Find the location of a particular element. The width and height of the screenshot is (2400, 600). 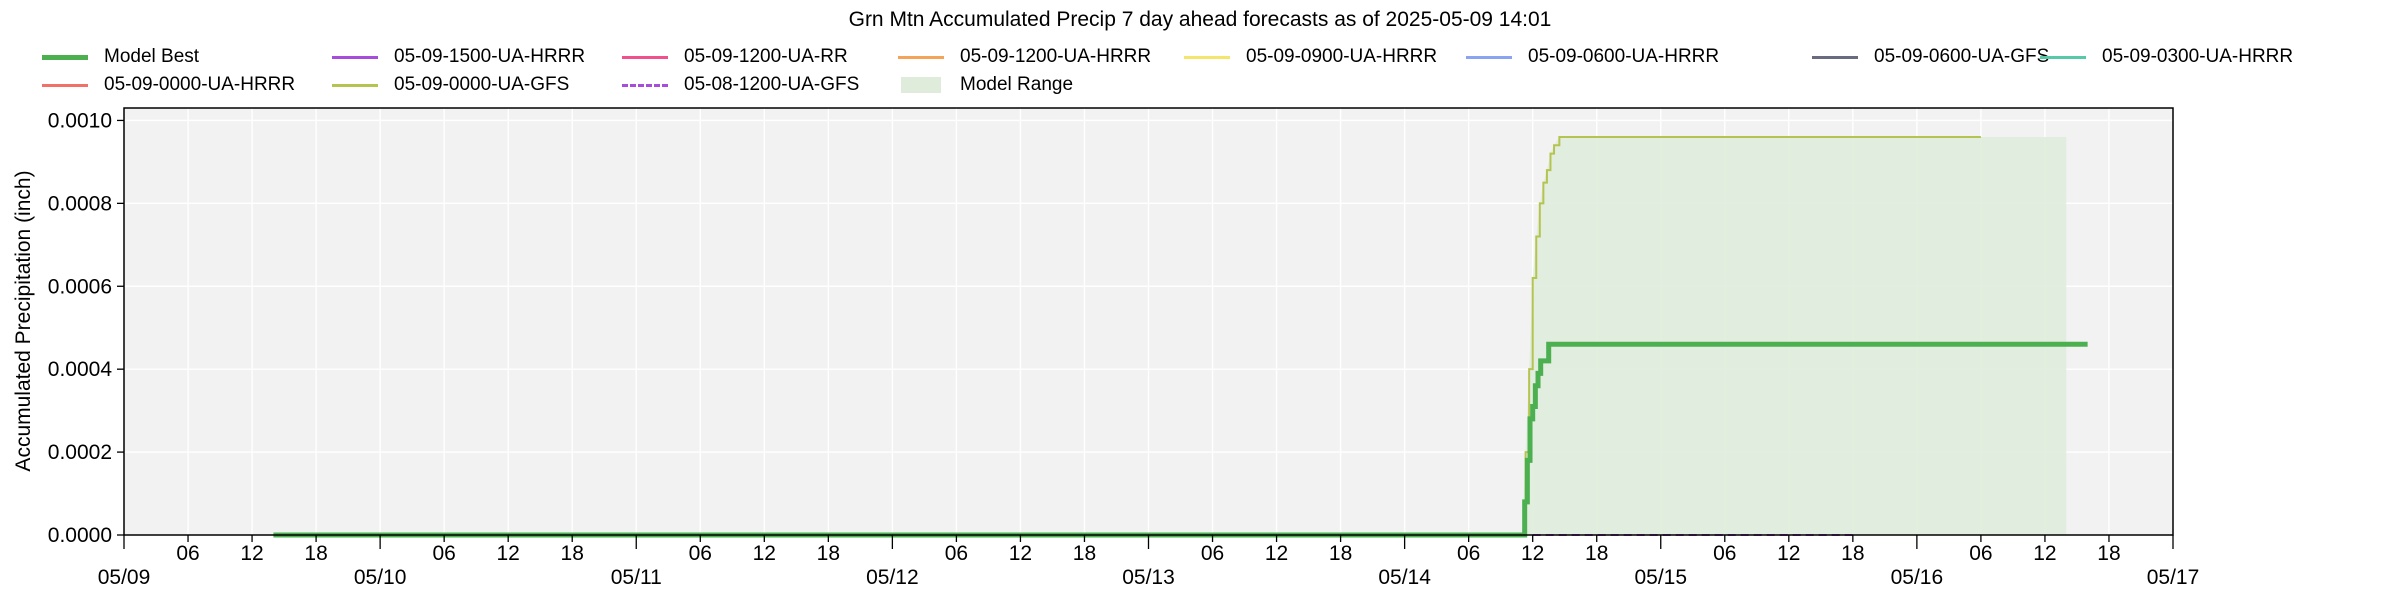

legend-label: 05-08-1200-UA-GFS is located at coordinates (772, 84).